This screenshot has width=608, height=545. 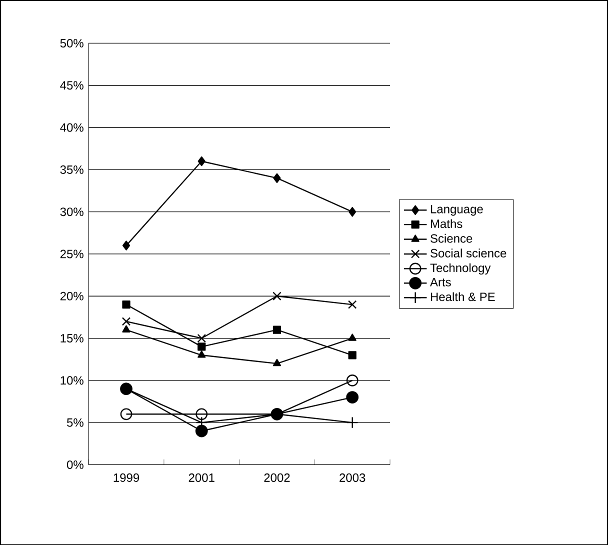 I want to click on y-tick-label: 35%, so click(x=72, y=169).